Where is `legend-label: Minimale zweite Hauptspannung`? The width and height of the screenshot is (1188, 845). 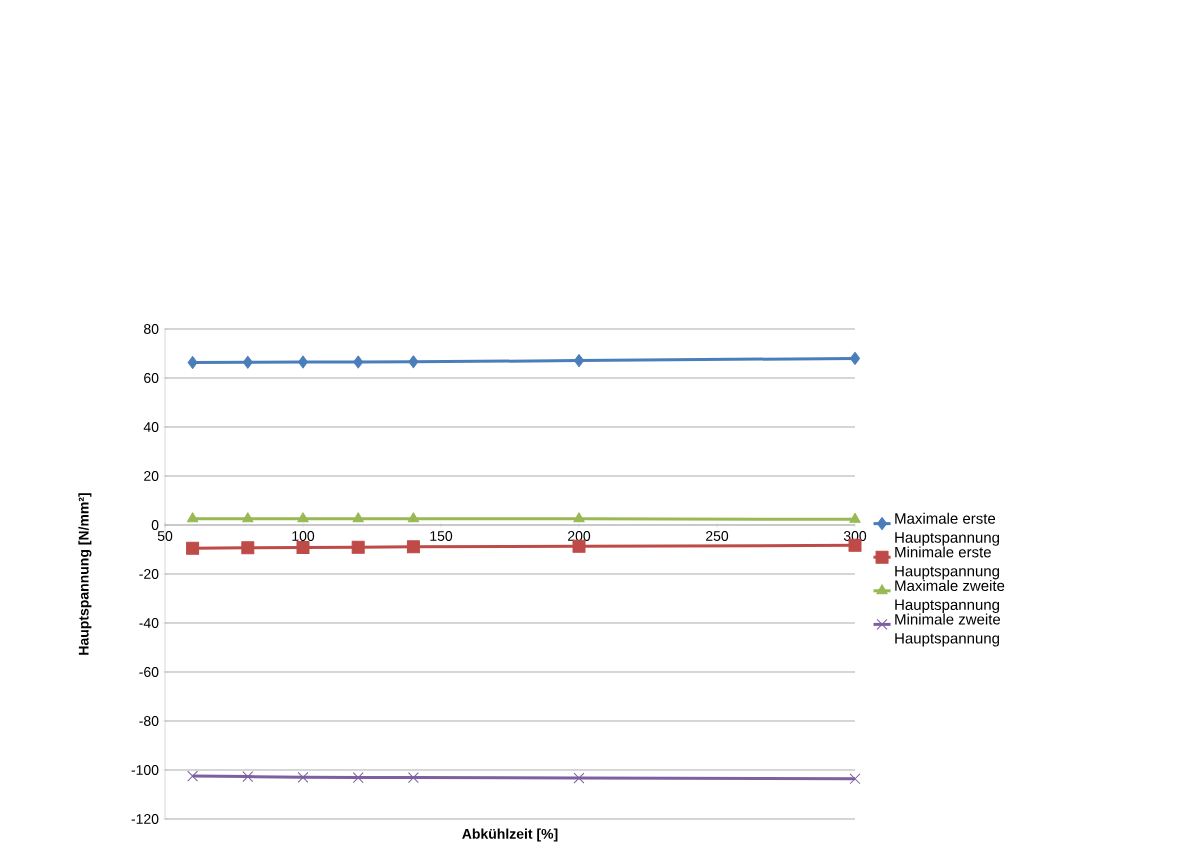 legend-label: Minimale zweite Hauptspannung is located at coordinates (948, 630).